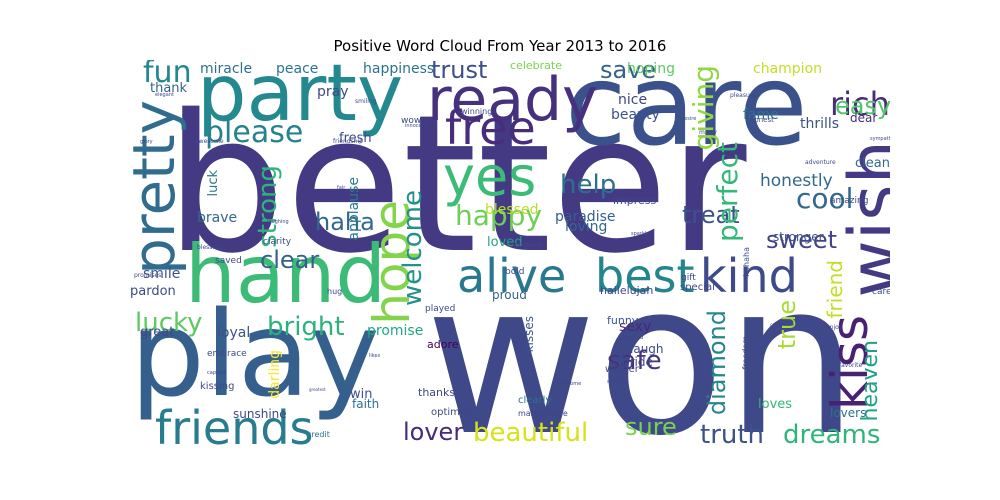  I want to click on word-lucky: lucky, so click(169, 323).